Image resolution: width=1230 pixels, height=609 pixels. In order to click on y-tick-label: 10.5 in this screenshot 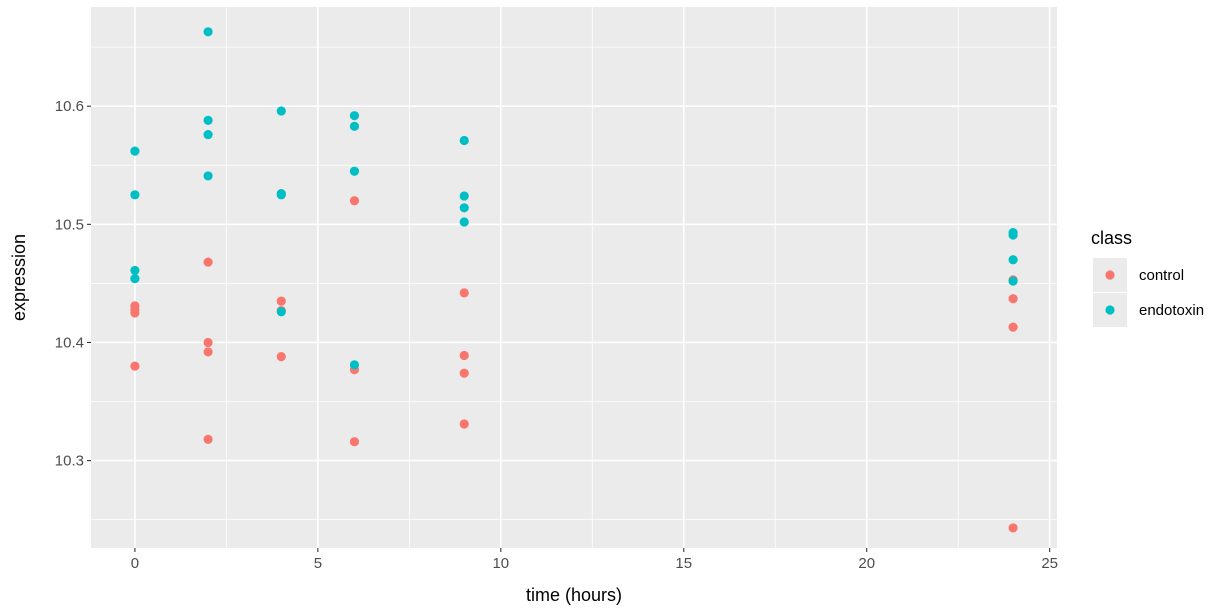, I will do `click(69, 224)`.